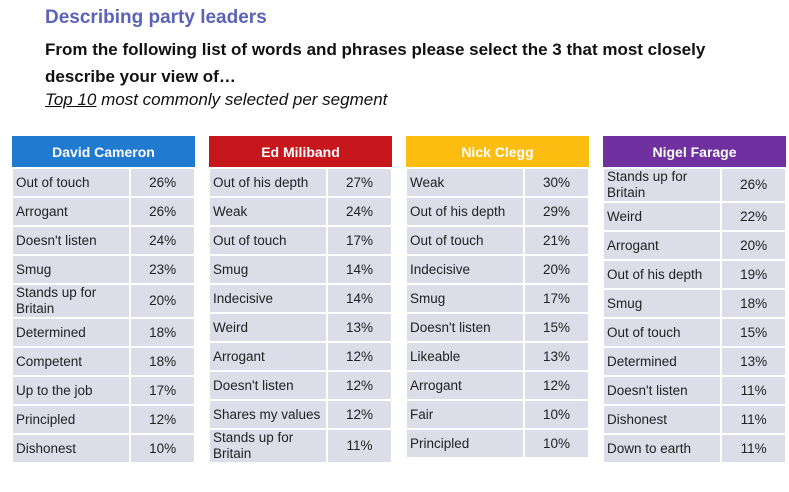 The image size is (789, 492). What do you see at coordinates (71, 448) in the screenshot?
I see `descriptor-label: Dishonest` at bounding box center [71, 448].